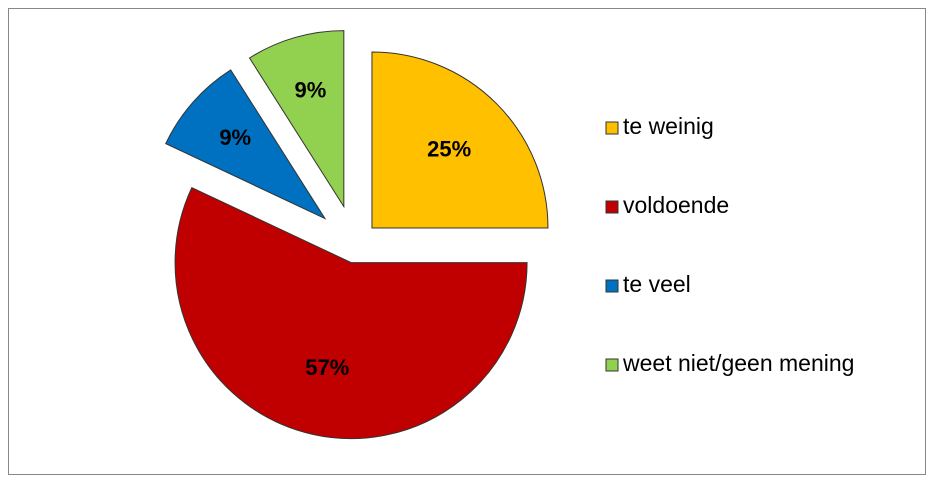 The height and width of the screenshot is (483, 934). What do you see at coordinates (668, 126) in the screenshot?
I see `legend-label: te weinig` at bounding box center [668, 126].